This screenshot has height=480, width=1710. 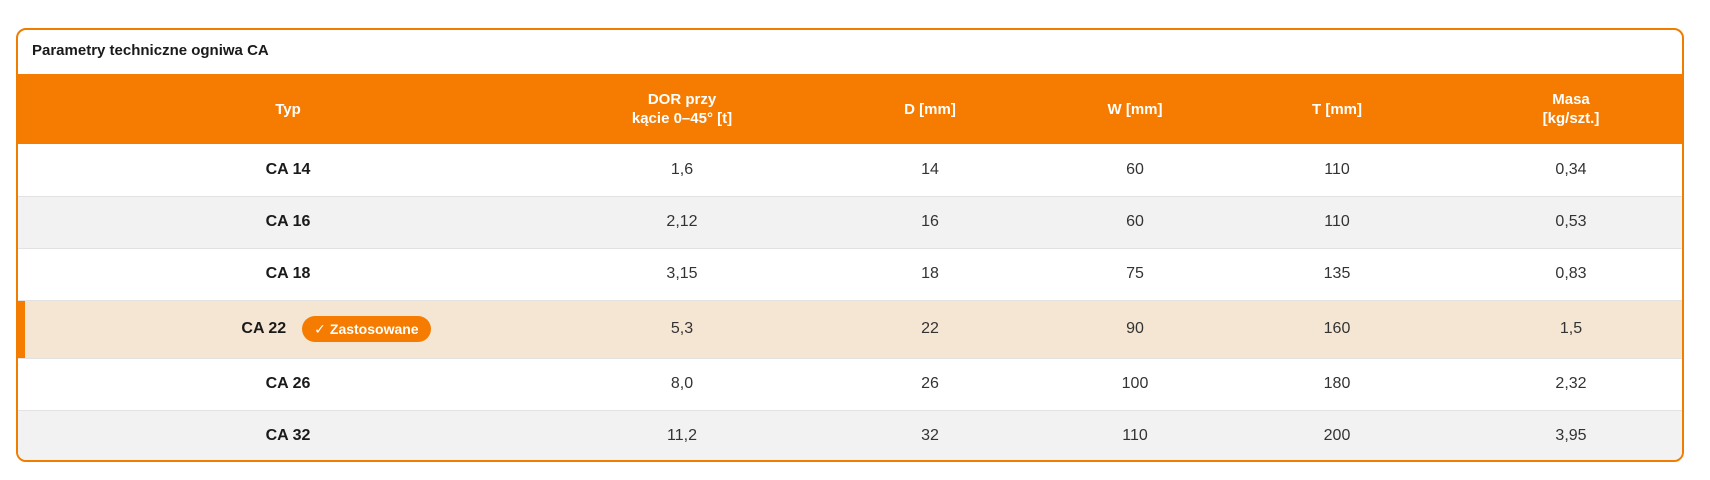 I want to click on applied-badge: ✓ Zastosowane, so click(x=366, y=329).